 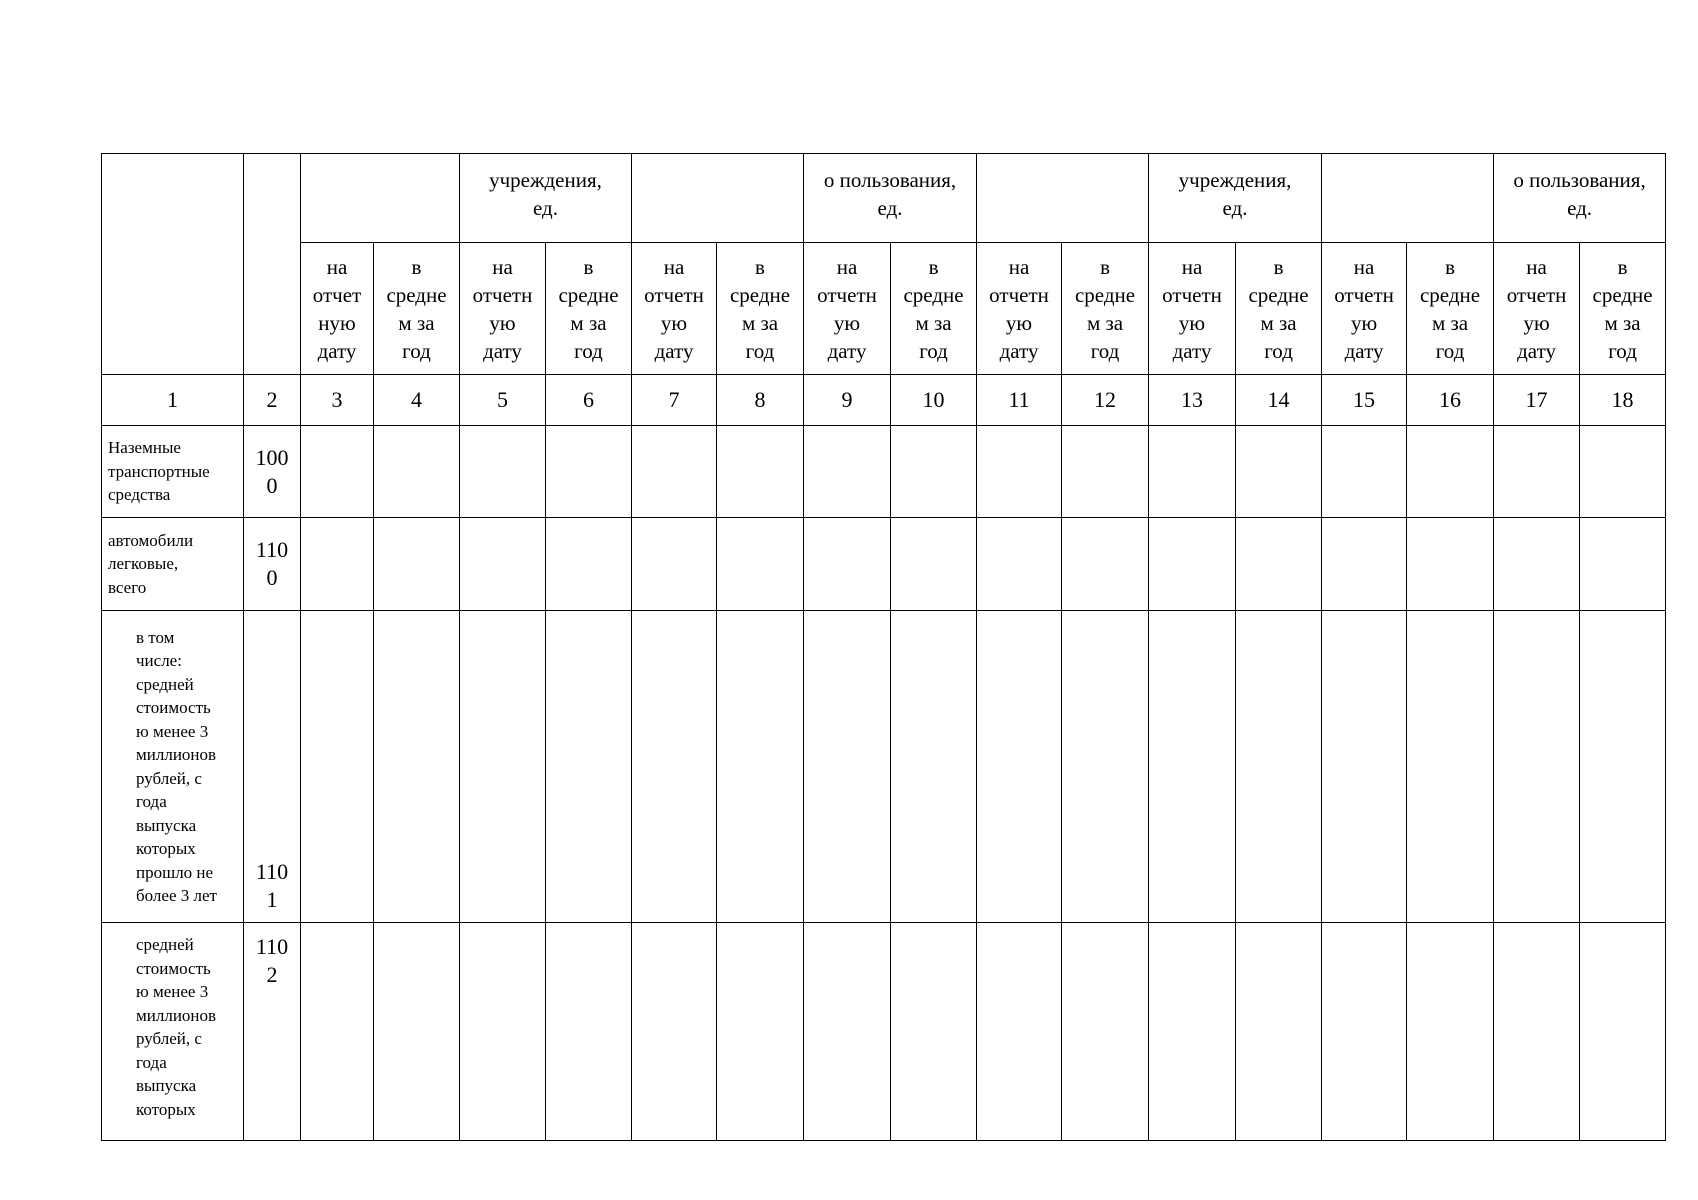 What do you see at coordinates (272, 400) in the screenshot?
I see `column-number: 2` at bounding box center [272, 400].